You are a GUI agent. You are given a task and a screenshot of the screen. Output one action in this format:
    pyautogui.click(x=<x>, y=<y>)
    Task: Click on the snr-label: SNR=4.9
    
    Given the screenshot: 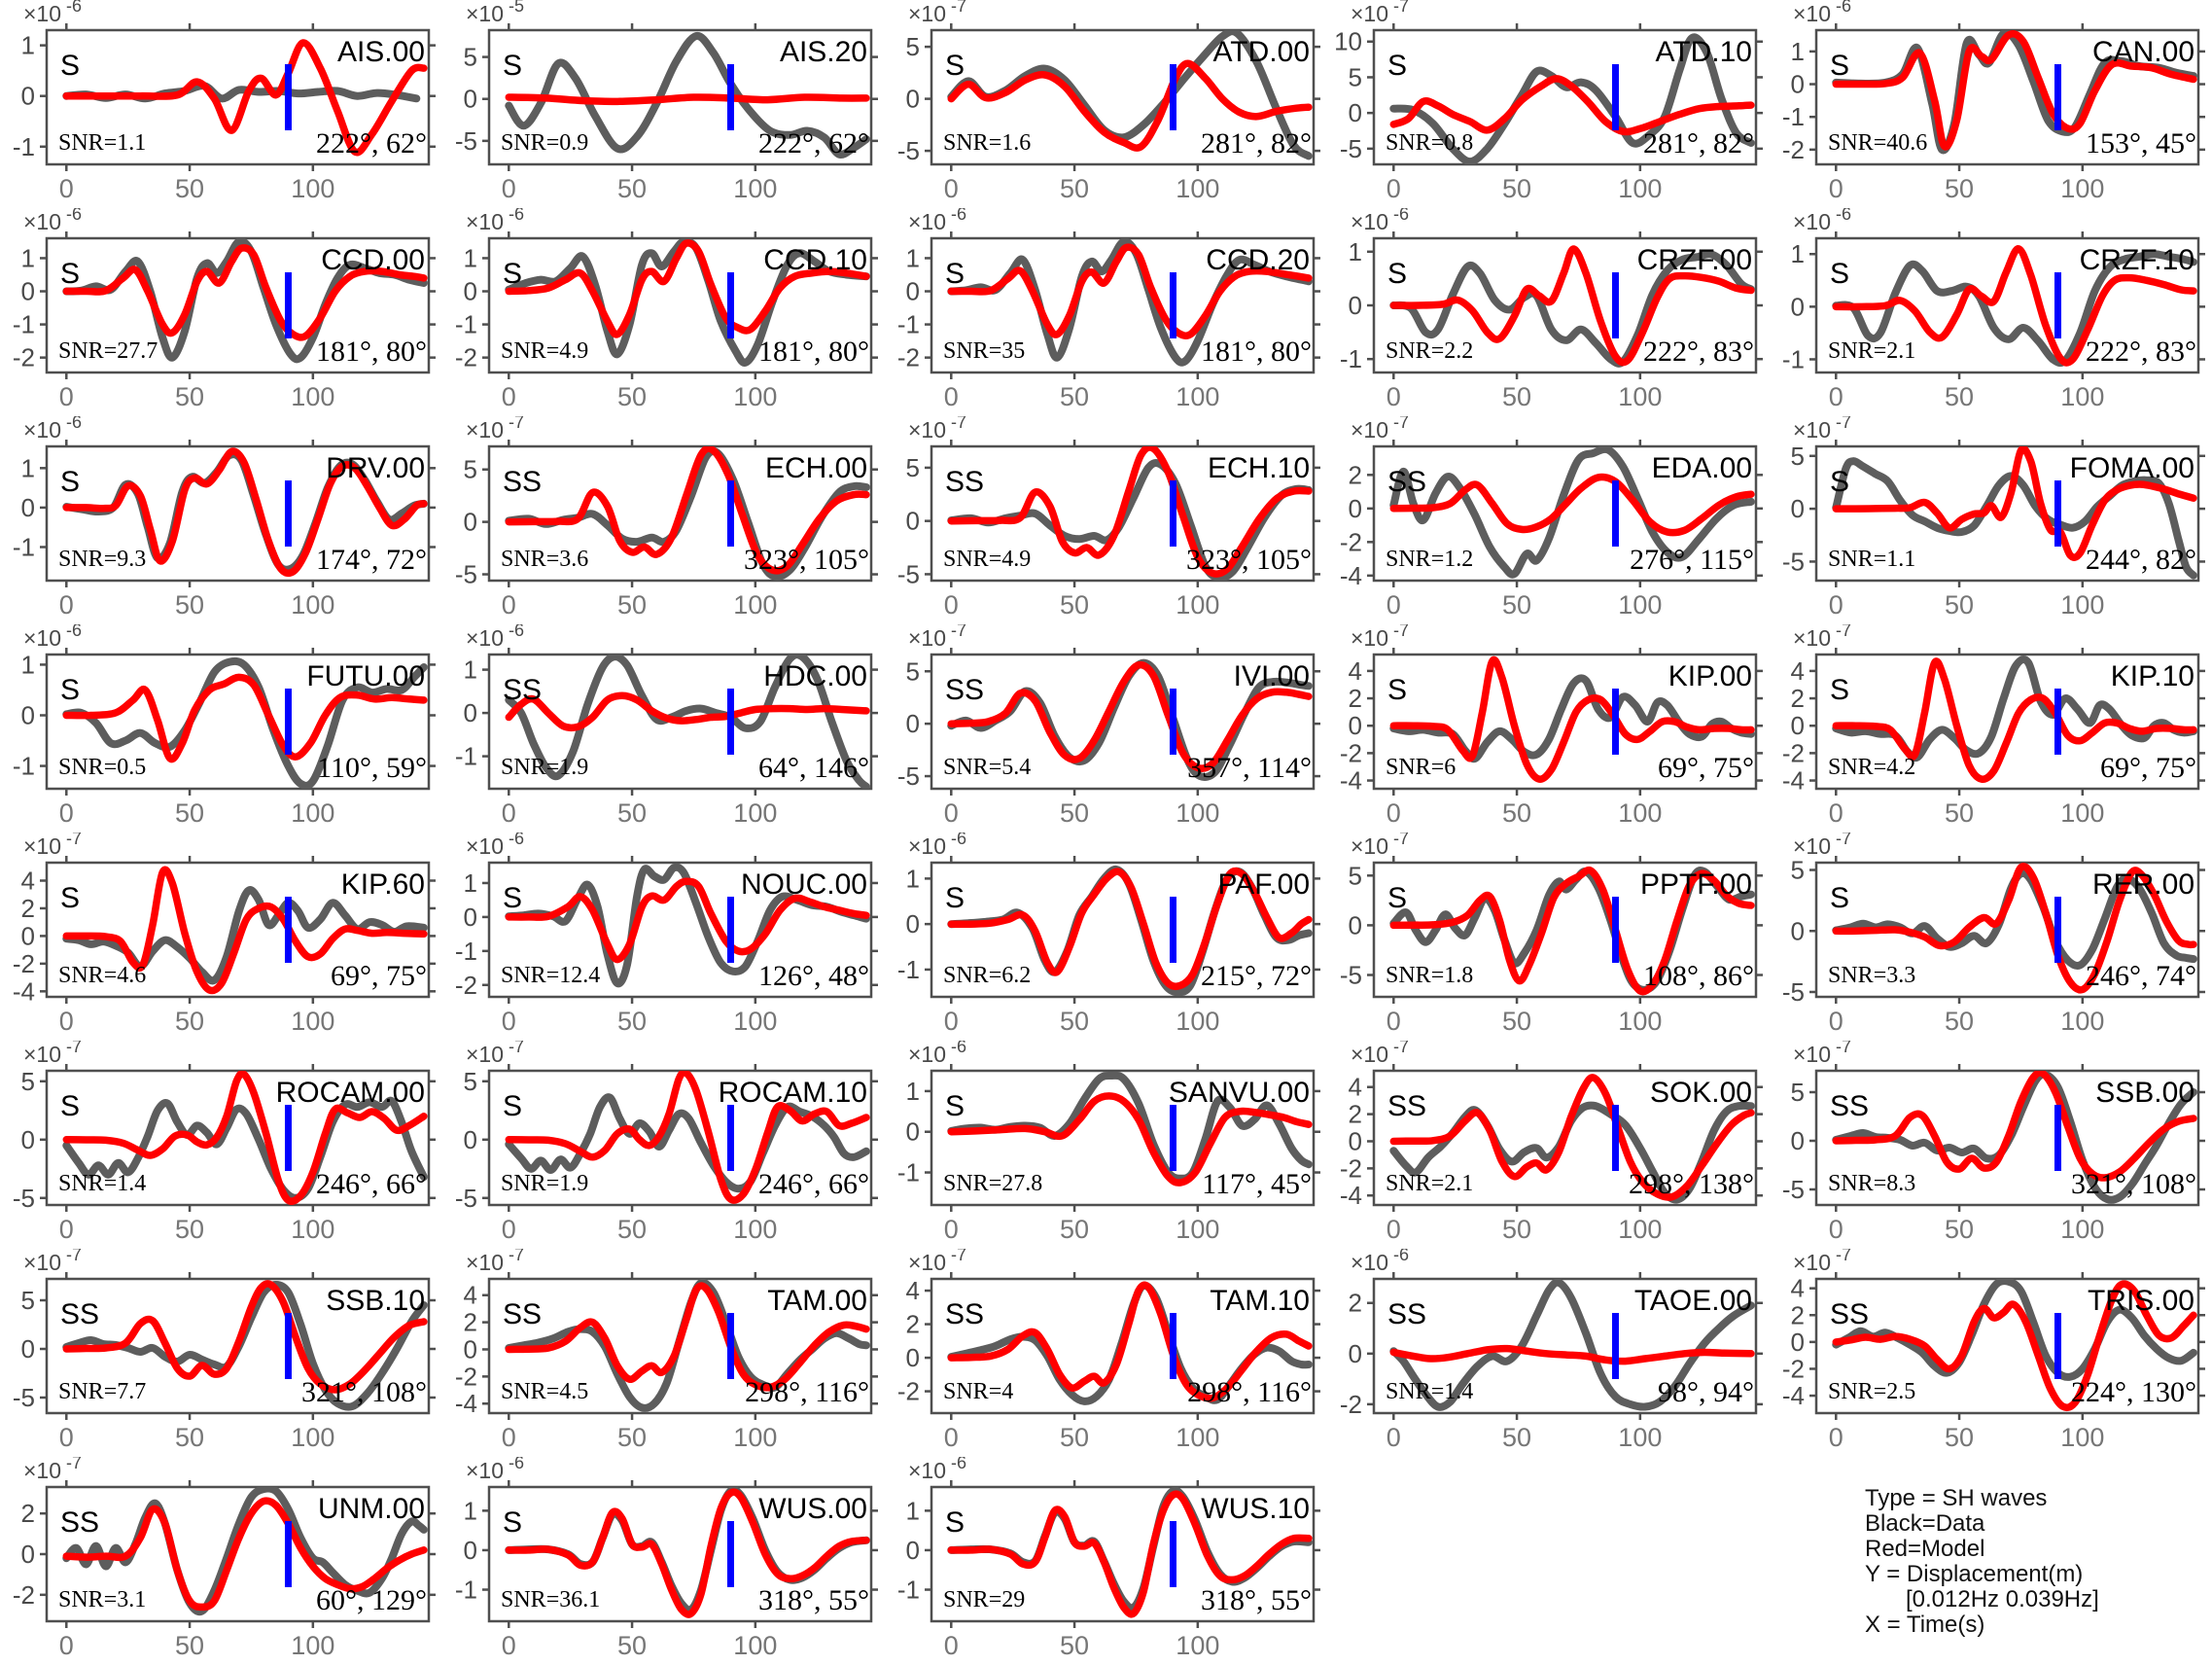 What is the action you would take?
    pyautogui.click(x=987, y=559)
    